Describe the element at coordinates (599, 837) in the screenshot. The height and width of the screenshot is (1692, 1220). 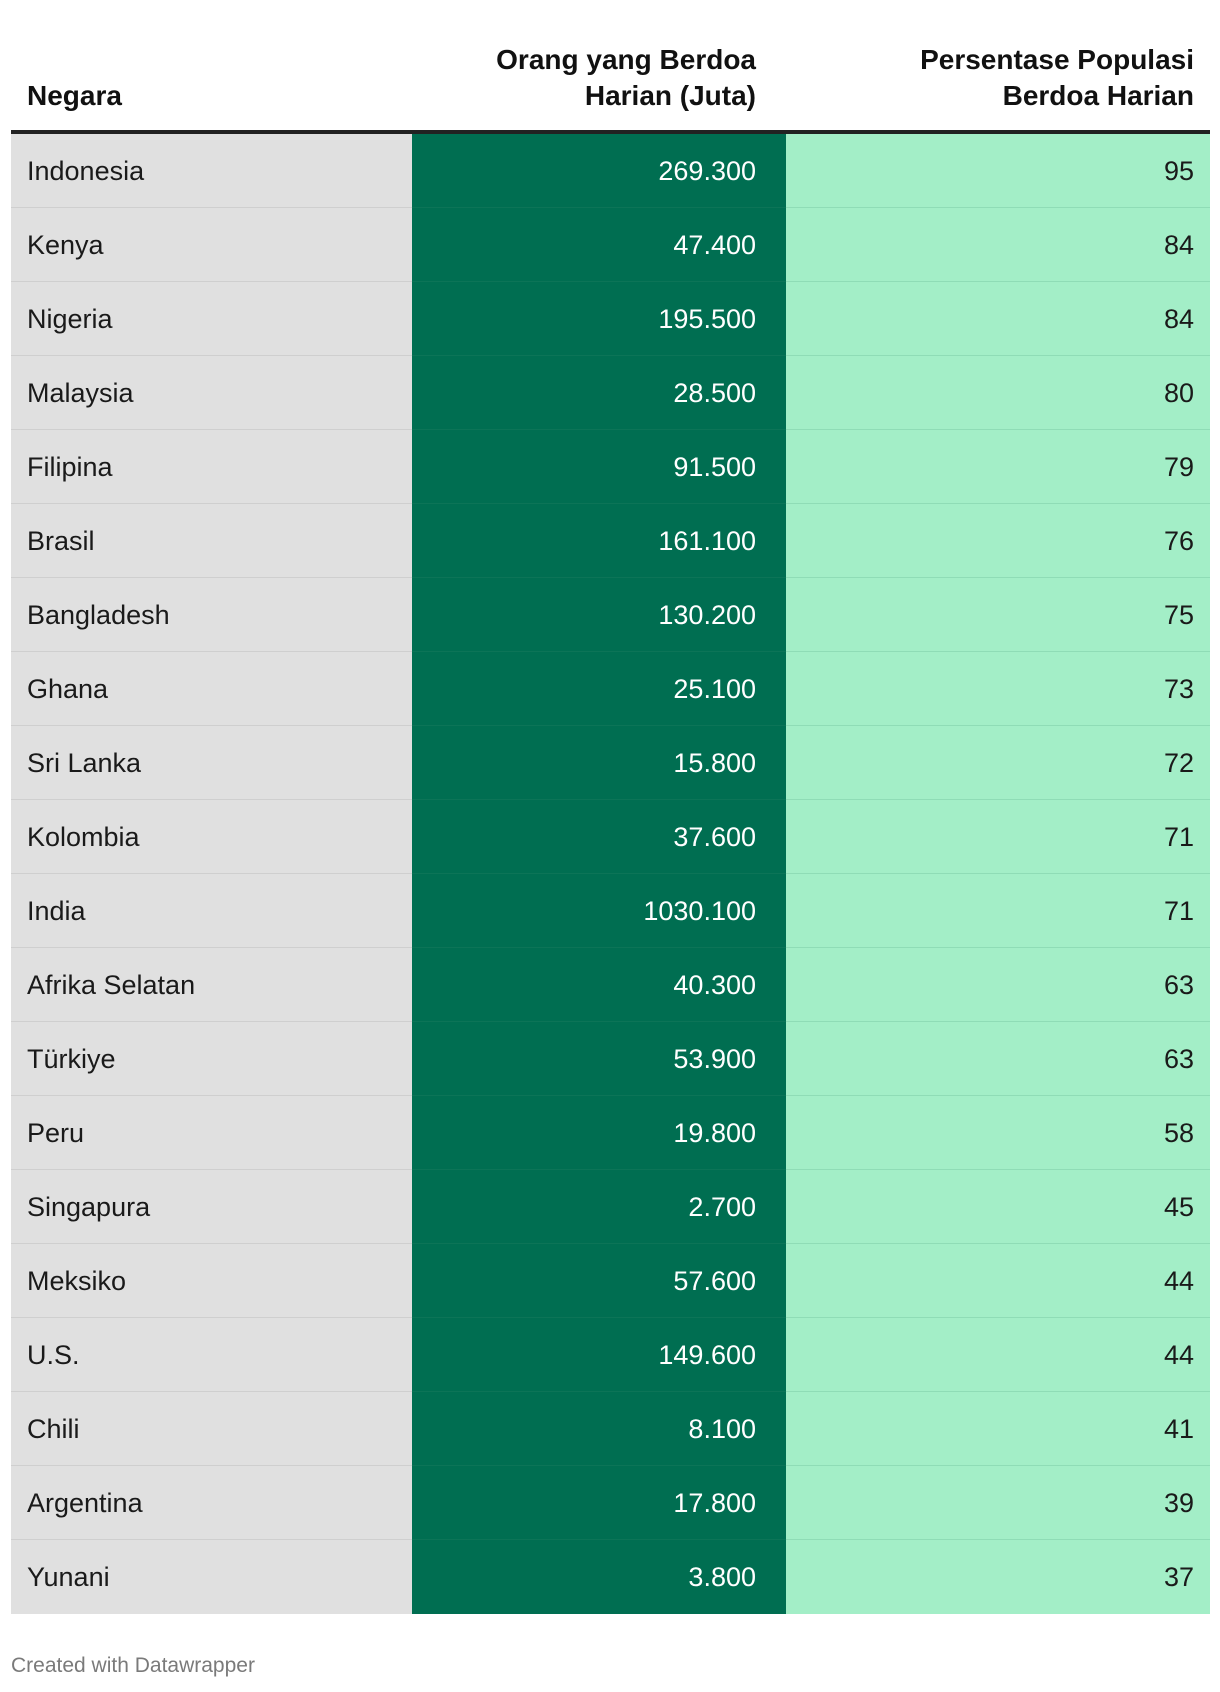
I see `cell-count: 37.600` at that location.